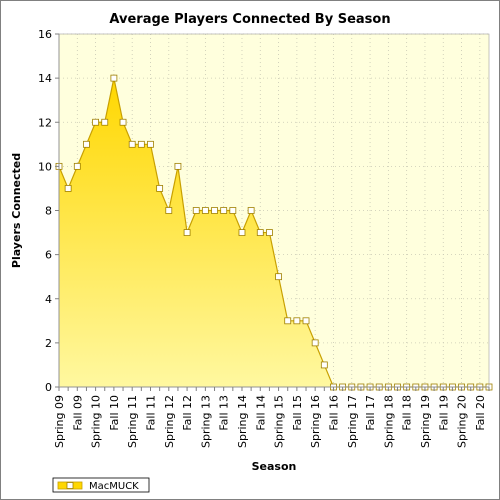 Image resolution: width=500 pixels, height=500 pixels. Describe the element at coordinates (315, 421) in the screenshot. I see `x-tick-label: Spring 16` at that location.